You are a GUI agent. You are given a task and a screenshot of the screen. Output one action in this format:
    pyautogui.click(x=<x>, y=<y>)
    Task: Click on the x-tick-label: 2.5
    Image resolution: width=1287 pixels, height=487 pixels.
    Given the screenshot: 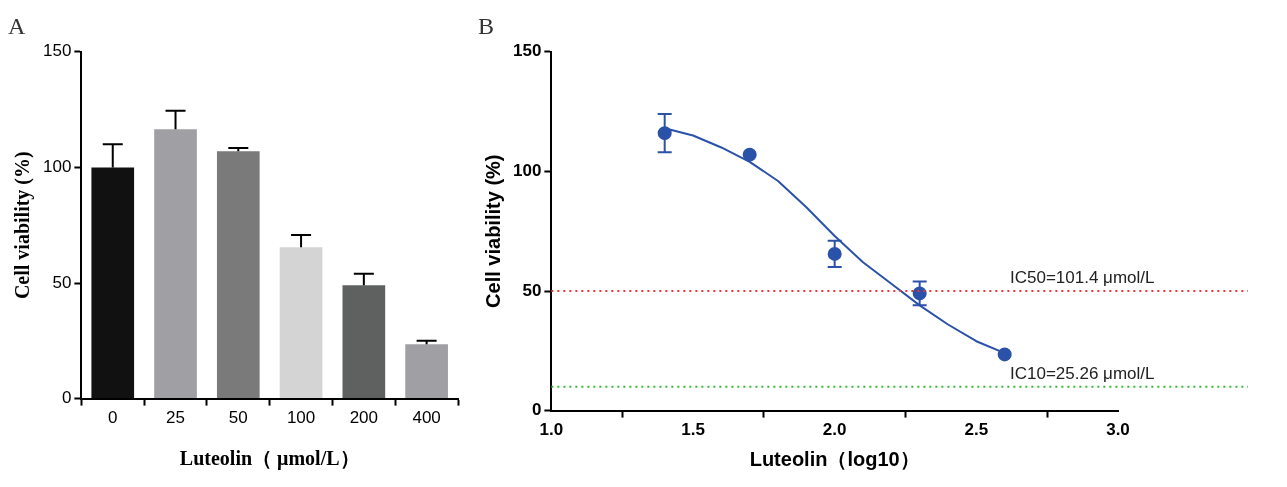 What is the action you would take?
    pyautogui.click(x=976, y=430)
    